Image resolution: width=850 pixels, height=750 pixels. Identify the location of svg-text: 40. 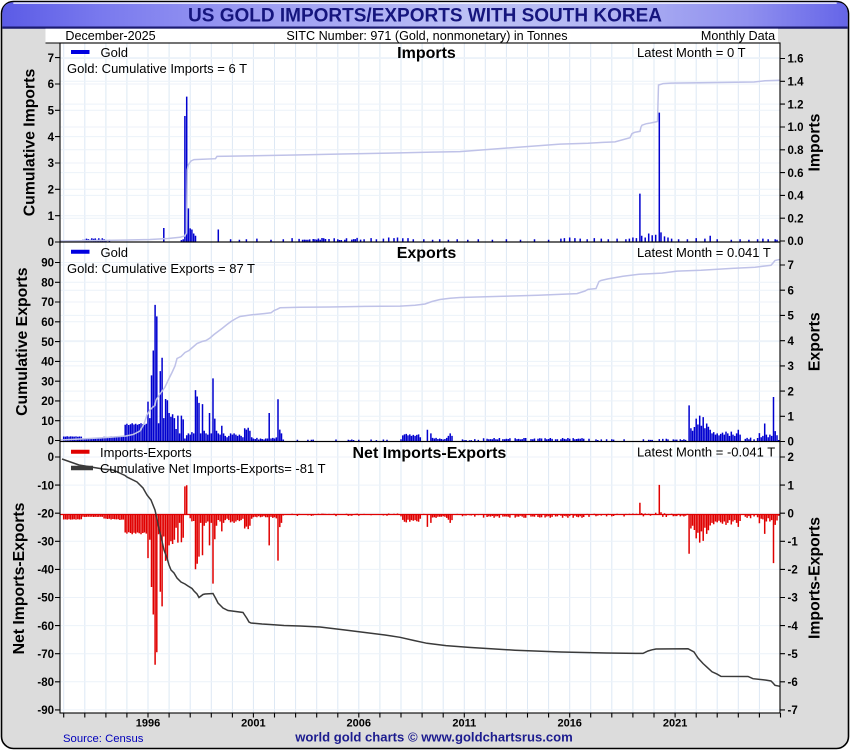
(47, 363).